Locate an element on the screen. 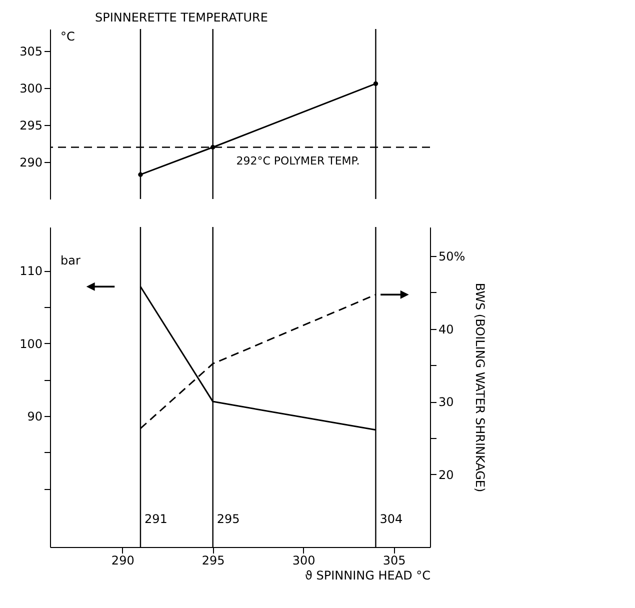 The height and width of the screenshot is (608, 635). chart-title: SPINNERETTE TEMPERATURE is located at coordinates (181, 17).